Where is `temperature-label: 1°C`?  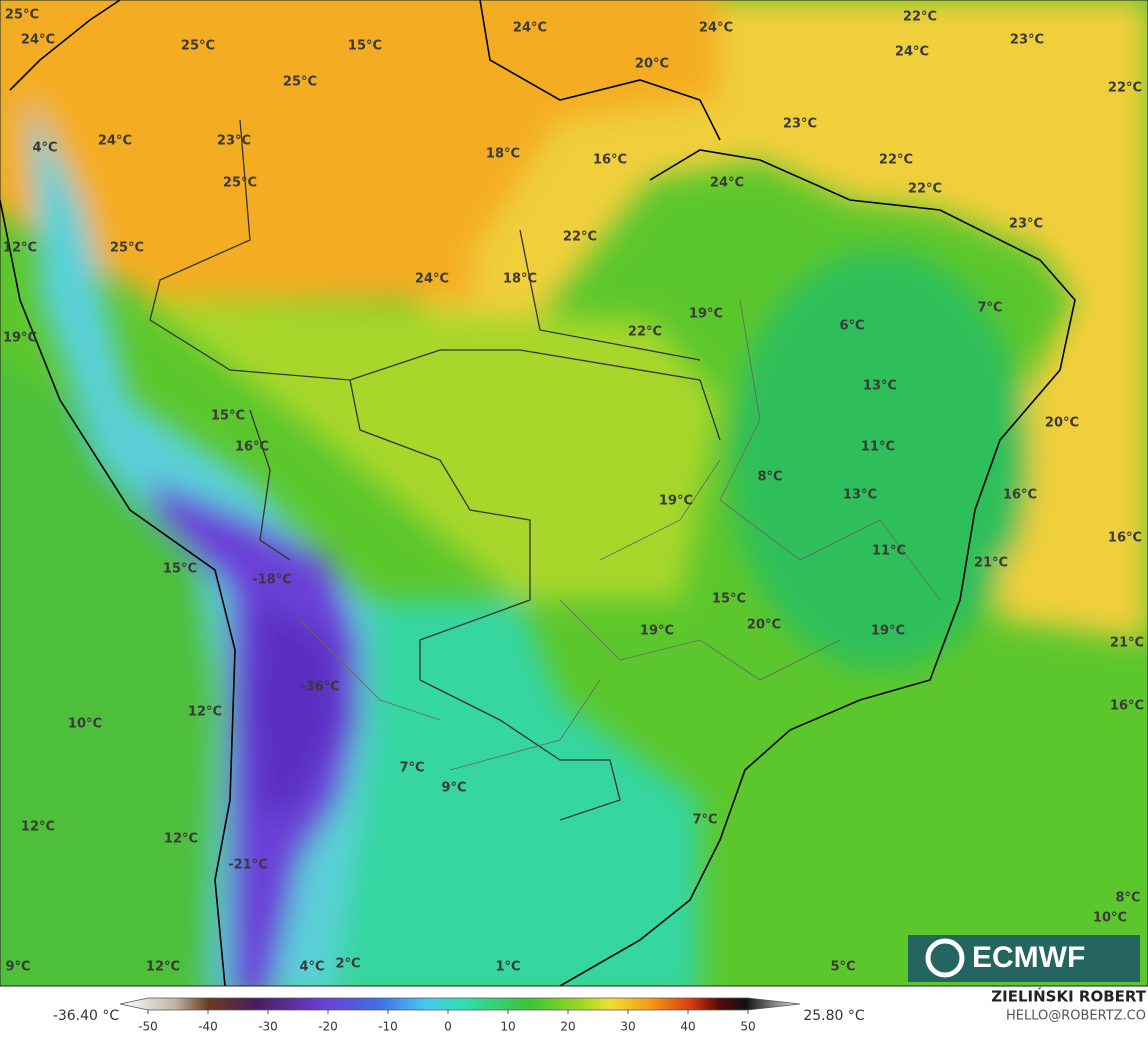 temperature-label: 1°C is located at coordinates (507, 967).